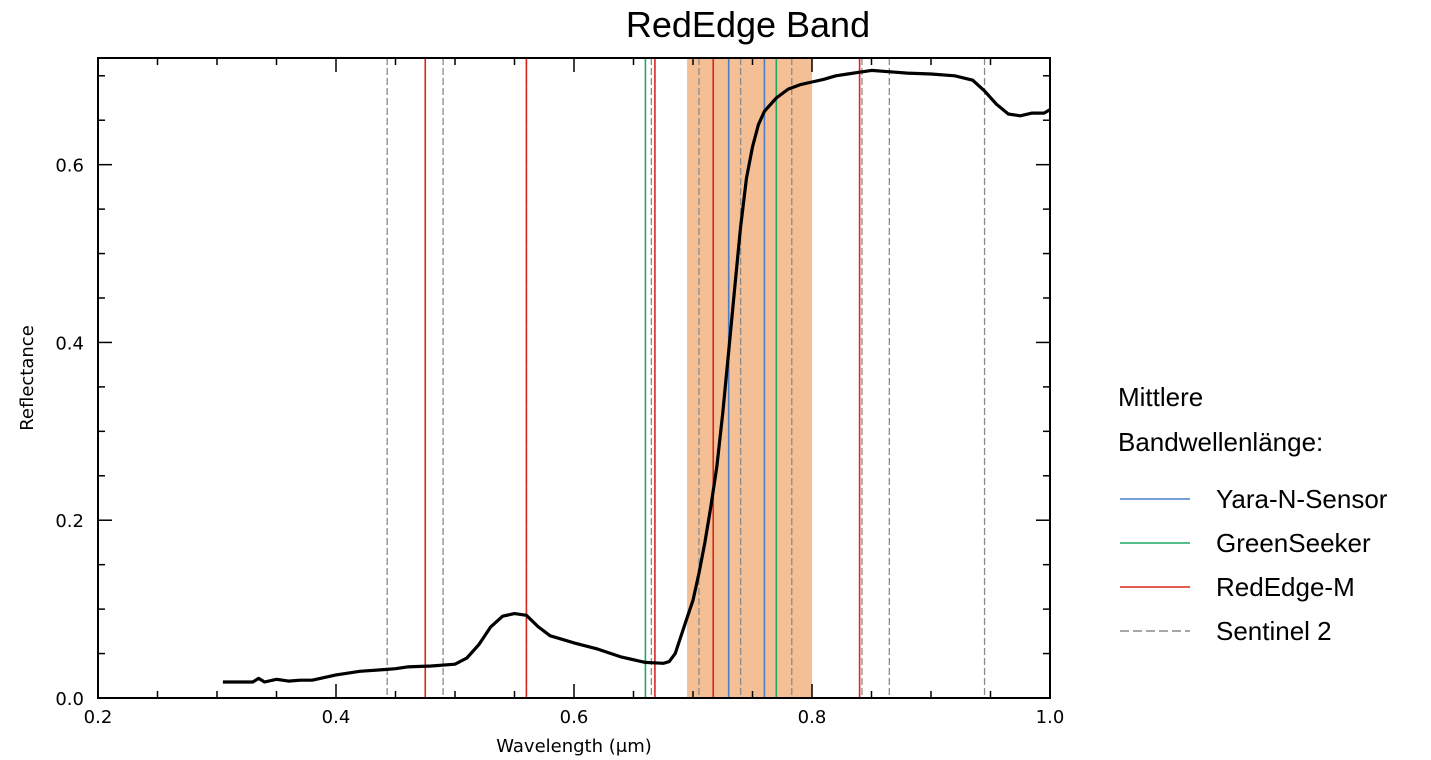 The width and height of the screenshot is (1431, 760). I want to click on legend-label-rededge-m: RedEdge-M, so click(1285, 587).